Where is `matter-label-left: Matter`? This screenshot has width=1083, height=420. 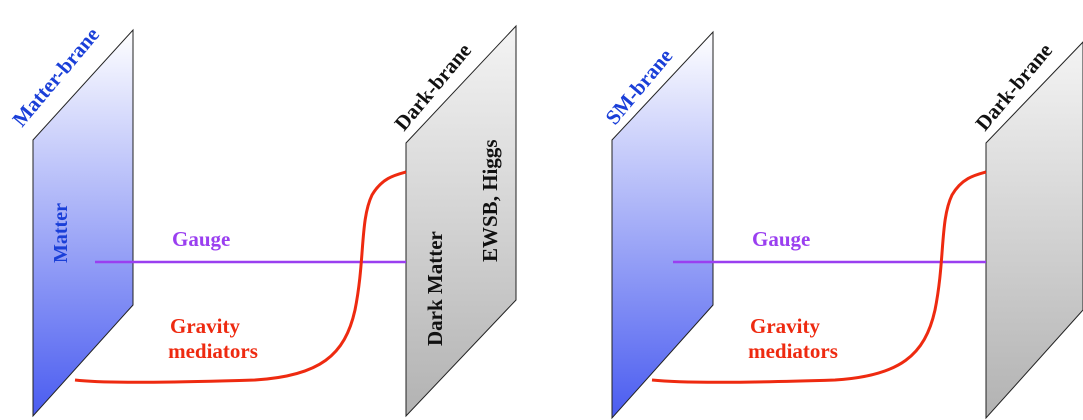 matter-label-left: Matter is located at coordinates (61, 233).